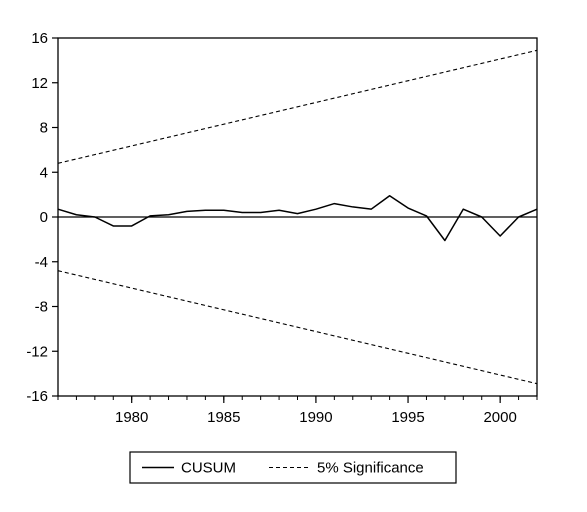  I want to click on y-tick-label: 16, so click(39, 38).